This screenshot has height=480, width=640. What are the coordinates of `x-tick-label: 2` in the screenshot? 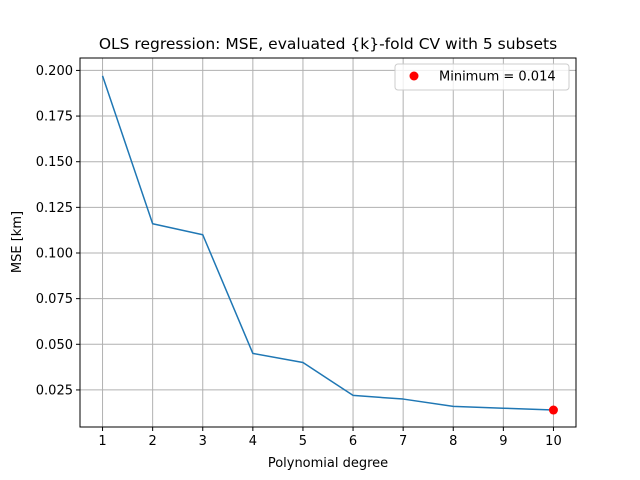 It's located at (153, 441).